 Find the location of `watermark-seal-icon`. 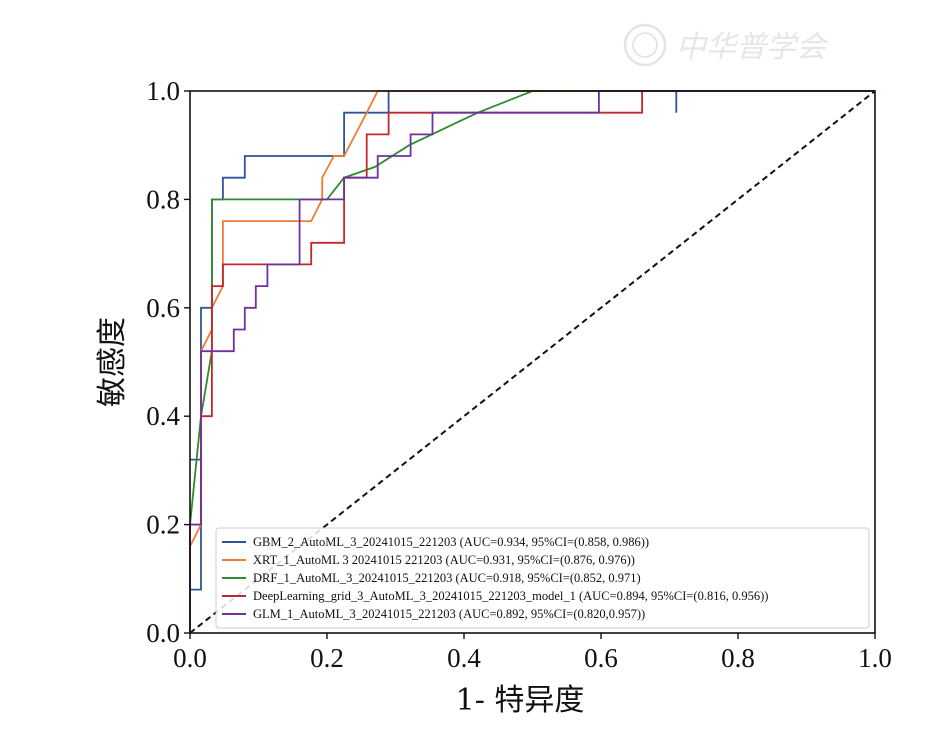

watermark-seal-icon is located at coordinates (645, 45).